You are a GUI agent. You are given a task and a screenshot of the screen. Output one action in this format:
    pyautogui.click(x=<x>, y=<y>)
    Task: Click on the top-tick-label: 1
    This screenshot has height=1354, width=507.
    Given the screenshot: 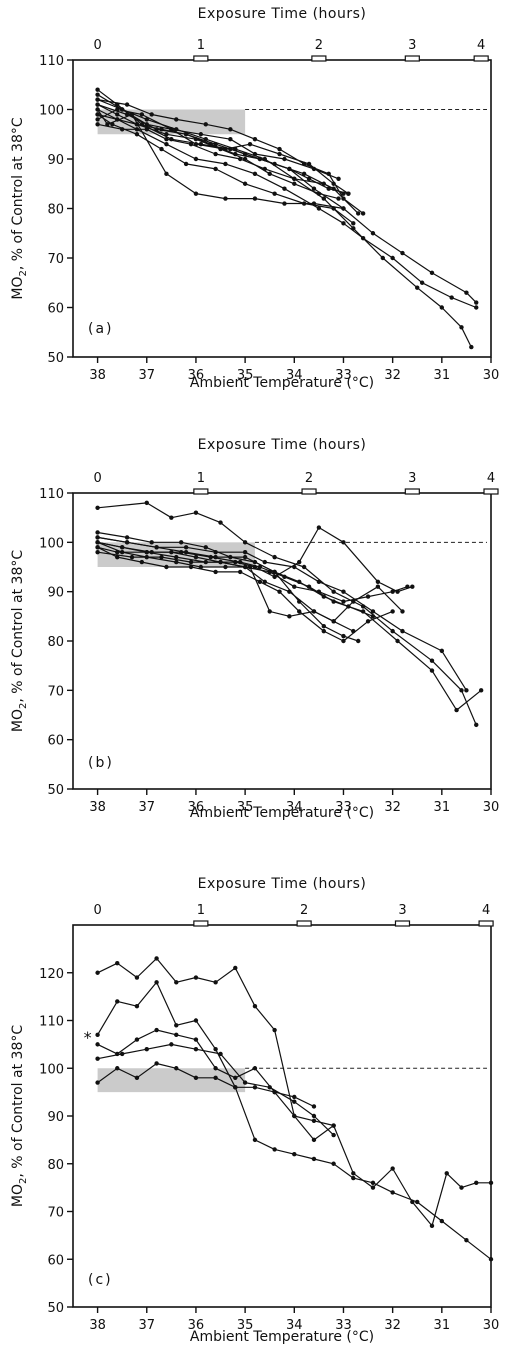 What is the action you would take?
    pyautogui.click(x=201, y=478)
    